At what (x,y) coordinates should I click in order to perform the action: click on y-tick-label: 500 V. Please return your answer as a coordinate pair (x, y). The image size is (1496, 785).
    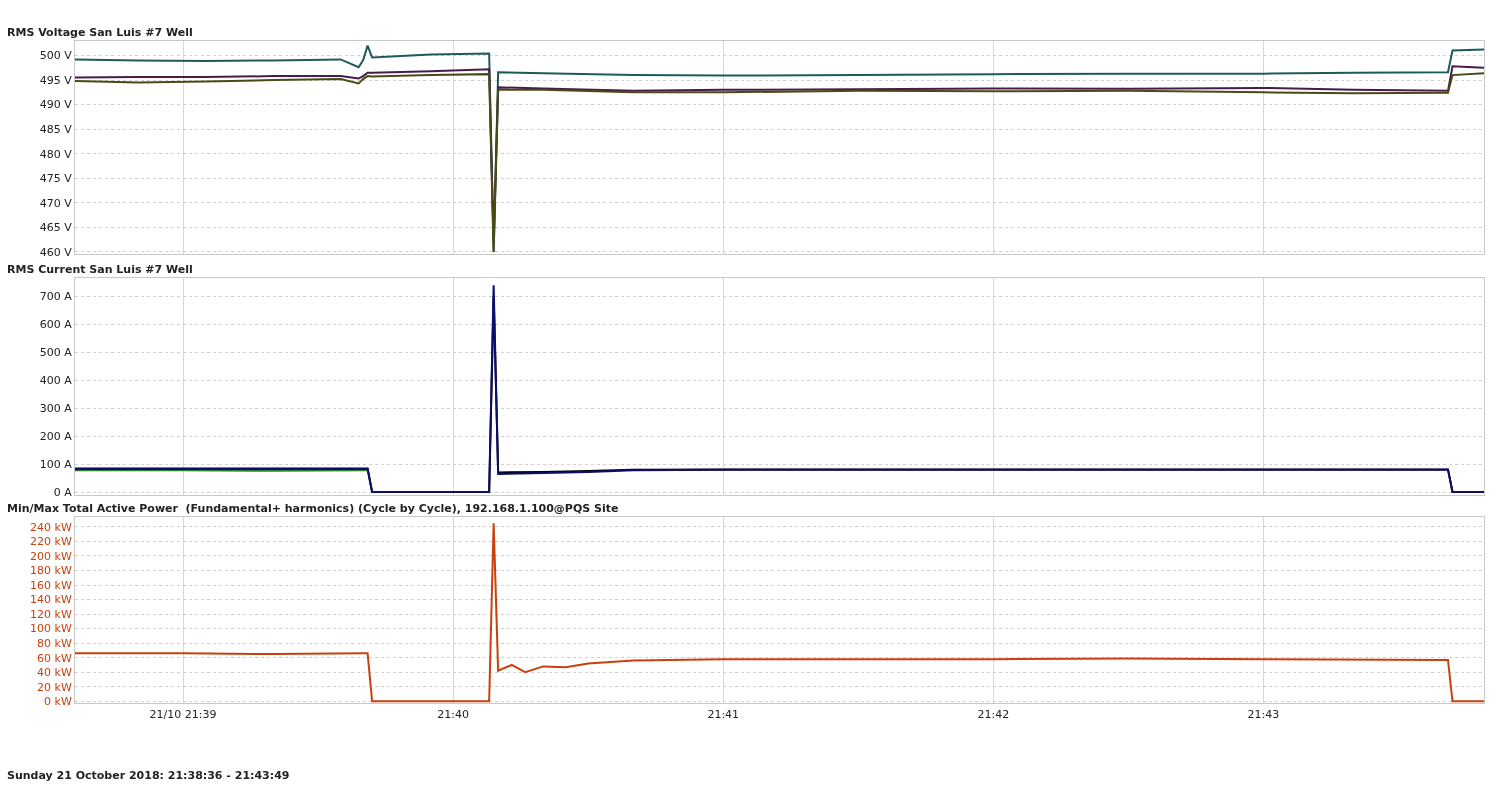
    Looking at the image, I should click on (56, 56).